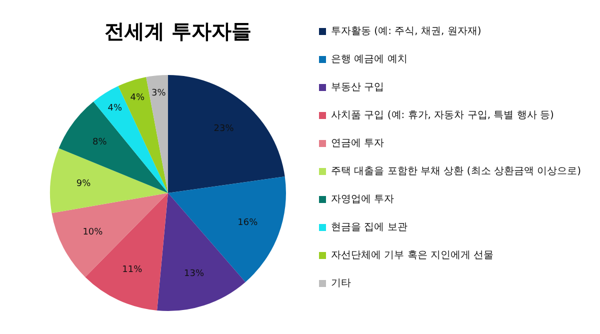 The height and width of the screenshot is (334, 600). Describe the element at coordinates (357, 143) in the screenshot. I see `legend-label: 연금에 투자` at that location.